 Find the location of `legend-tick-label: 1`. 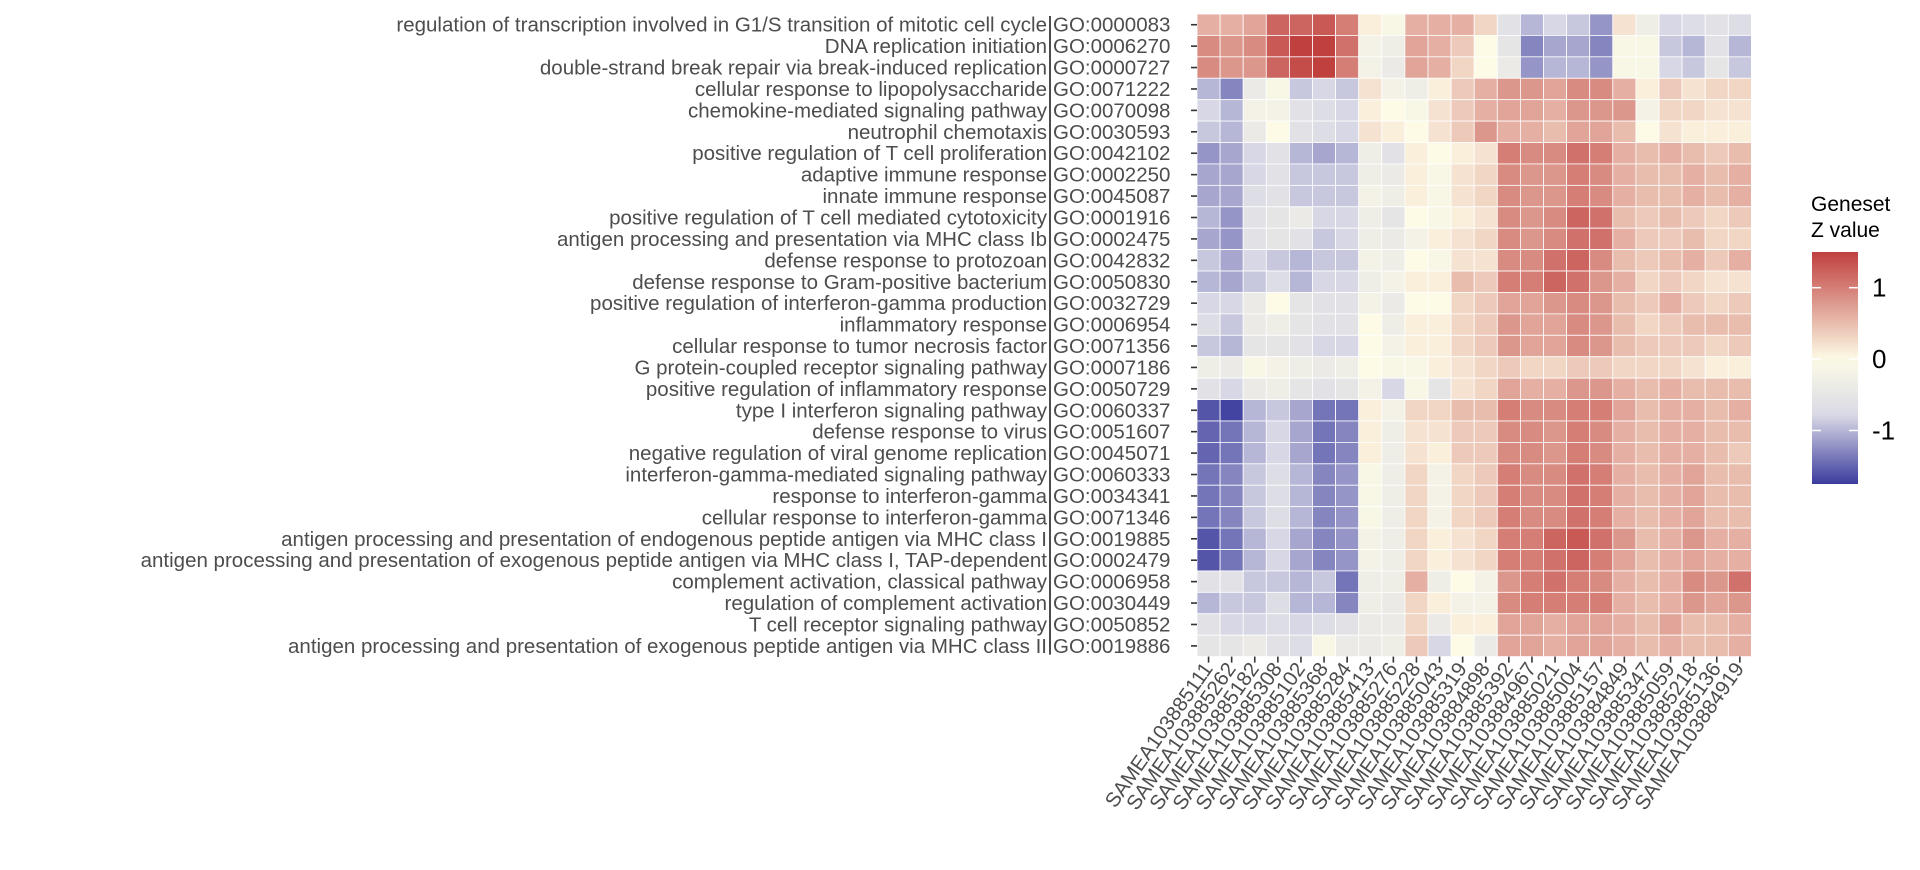

legend-tick-label: 1 is located at coordinates (1879, 288).